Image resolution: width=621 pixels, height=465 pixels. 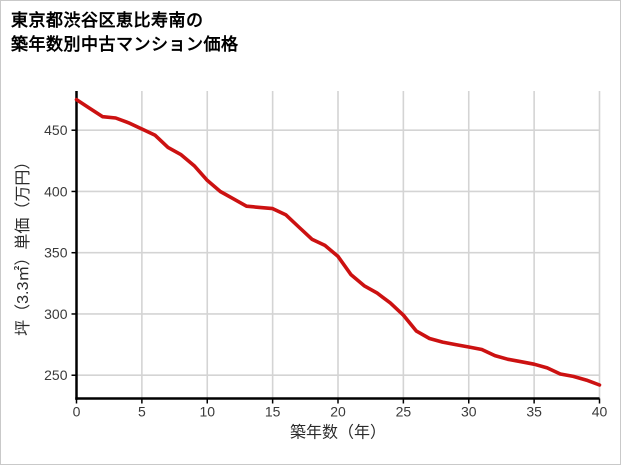 What do you see at coordinates (125, 33) in the screenshot?
I see `chart-title: 東京都渋谷区恵比寿南の 築年数別中古マンション価格` at bounding box center [125, 33].